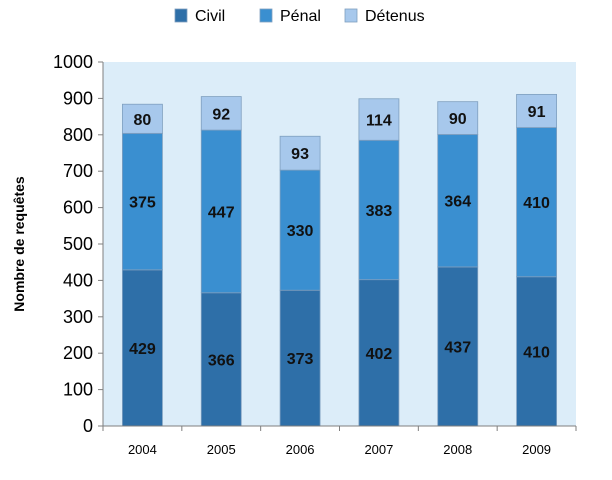 Image resolution: width=612 pixels, height=480 pixels. What do you see at coordinates (457, 449) in the screenshot?
I see `x-tick-label: 2008` at bounding box center [457, 449].